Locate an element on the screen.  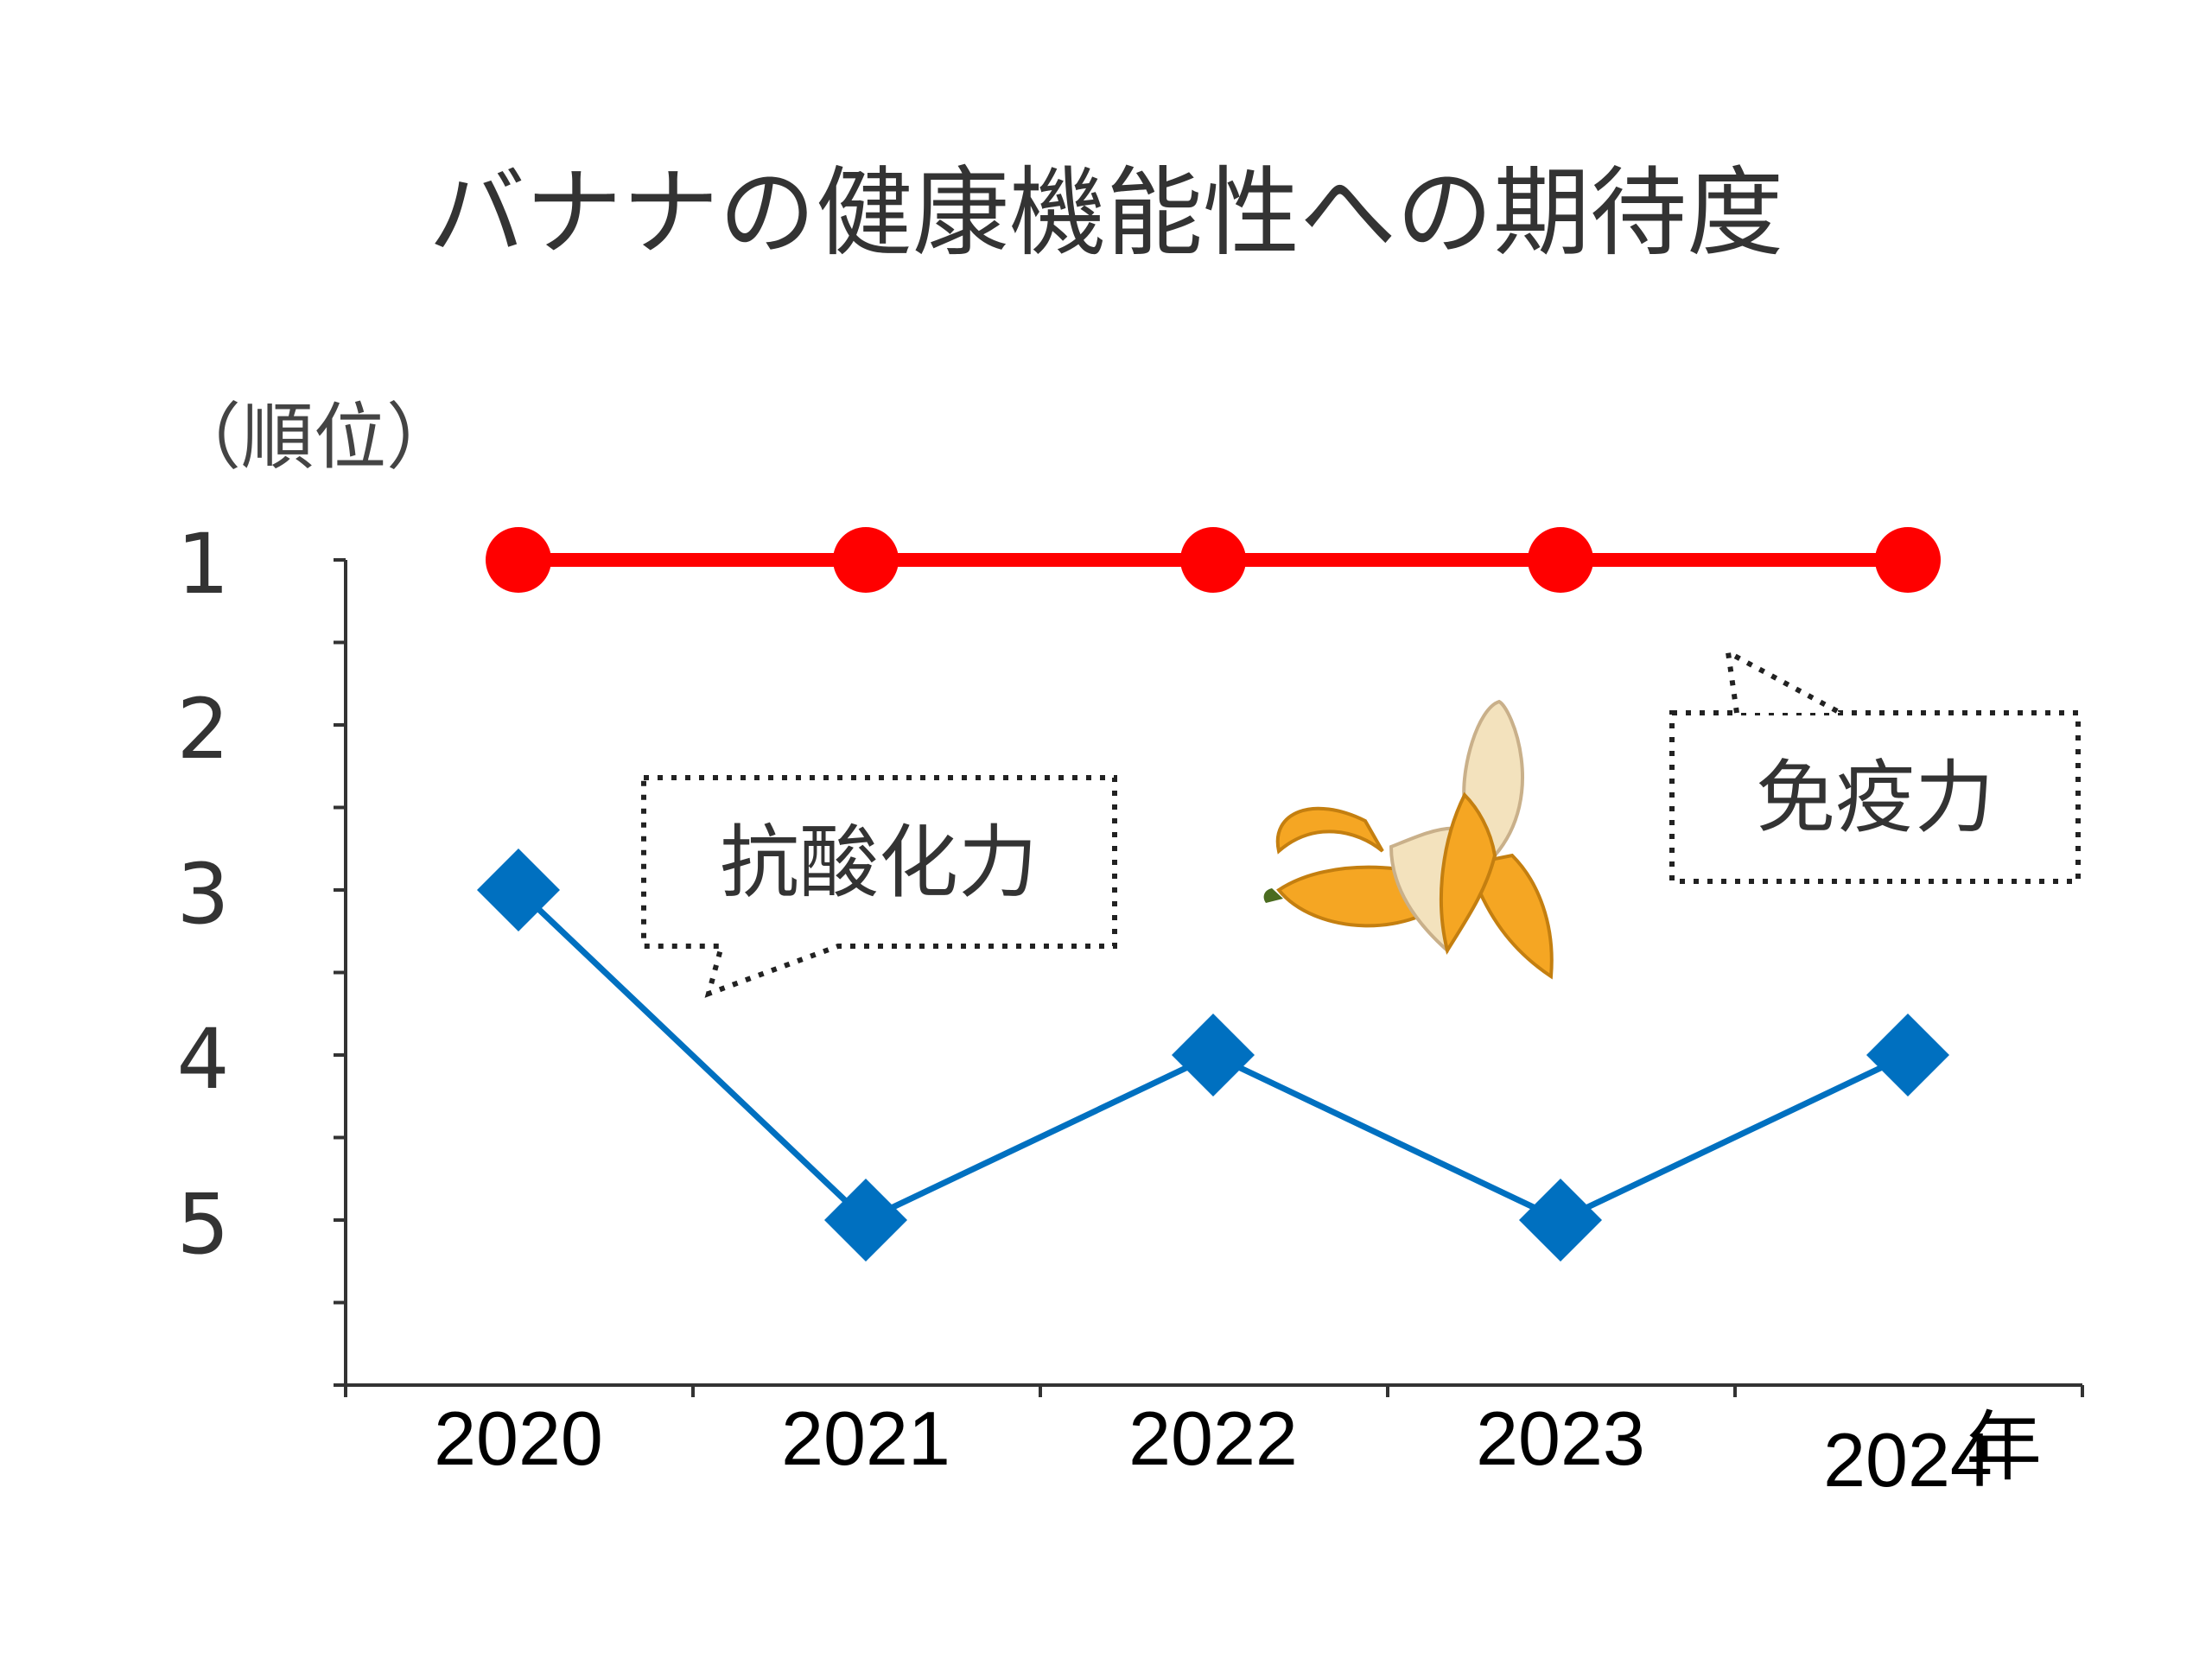
callout-immunity-text: 免疫力 is located at coordinates (1875, 798).